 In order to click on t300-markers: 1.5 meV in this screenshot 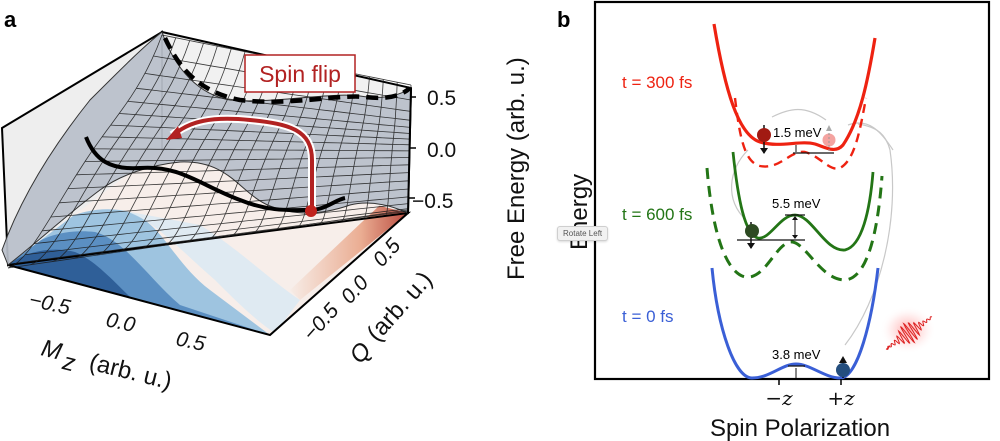, I will do `click(796, 139)`.